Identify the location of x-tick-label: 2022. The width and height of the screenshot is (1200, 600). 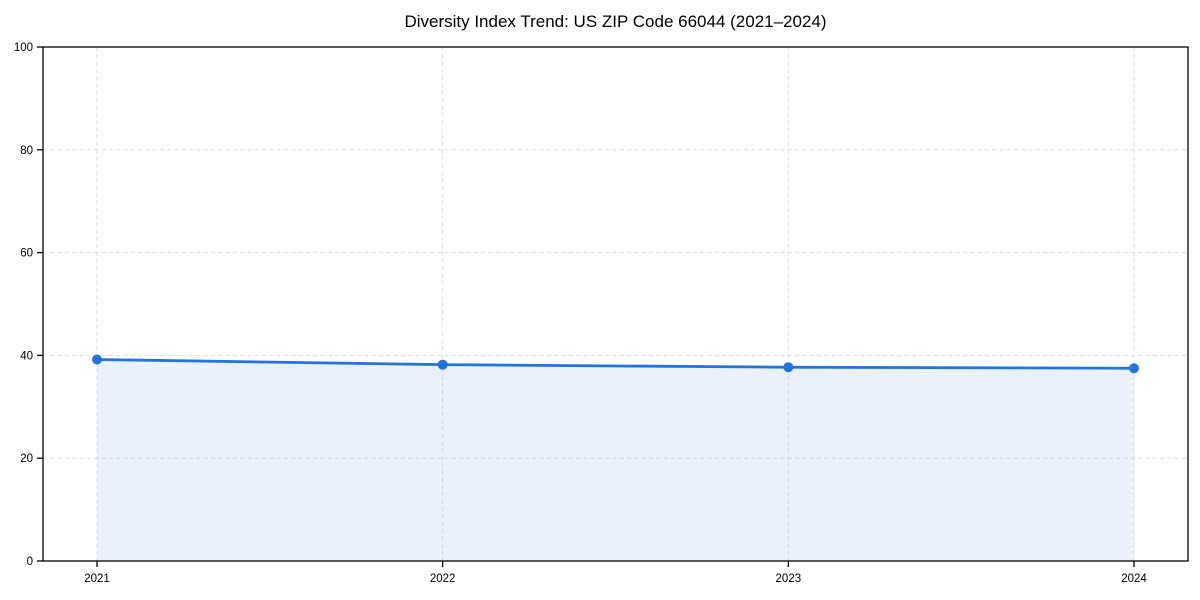
(443, 579).